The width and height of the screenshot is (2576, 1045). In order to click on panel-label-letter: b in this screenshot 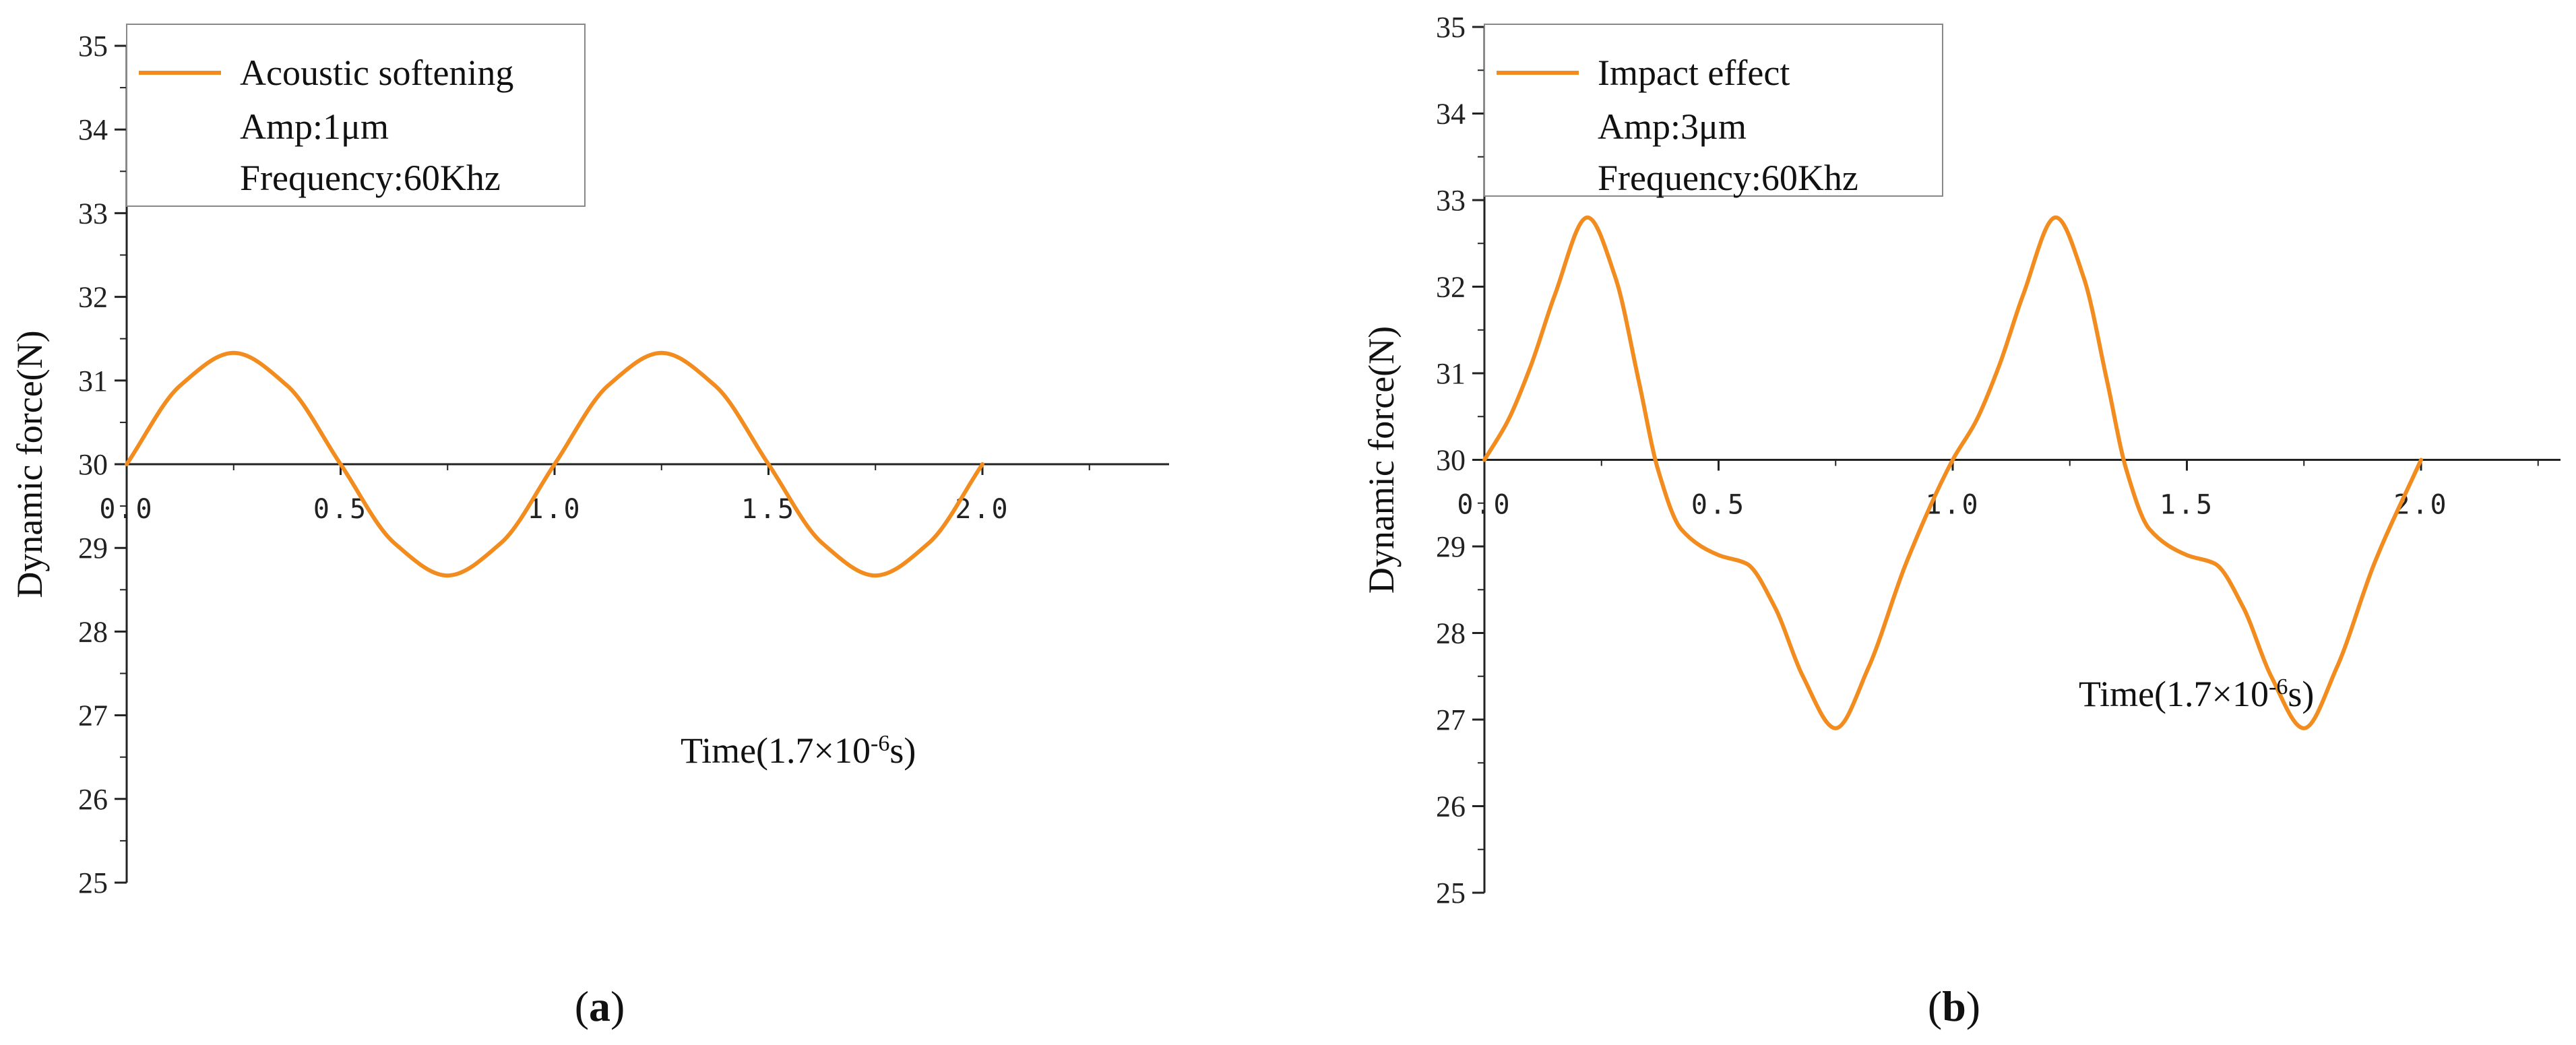, I will do `click(1954, 1006)`.